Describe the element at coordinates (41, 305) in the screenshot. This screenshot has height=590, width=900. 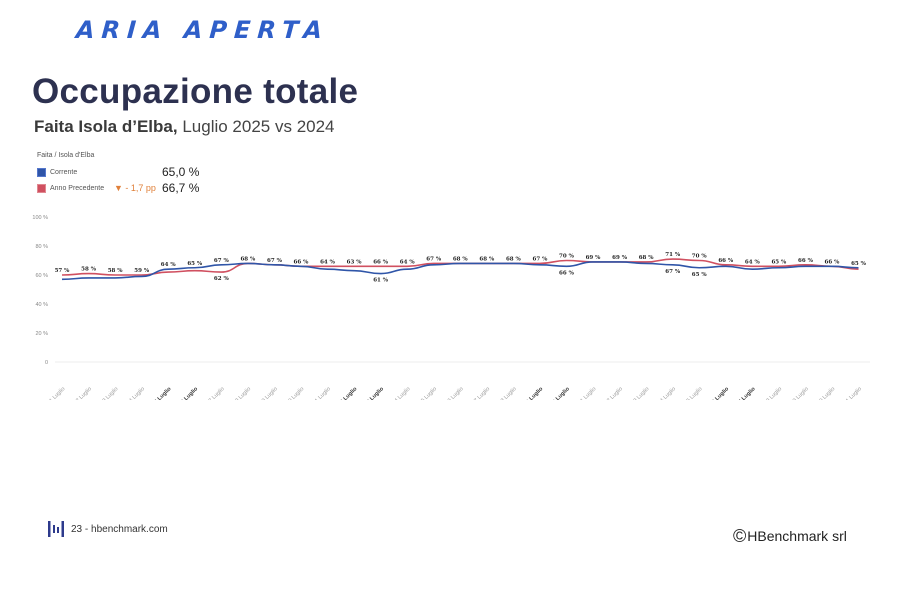
I see `y-tick-label: 40 %` at that location.